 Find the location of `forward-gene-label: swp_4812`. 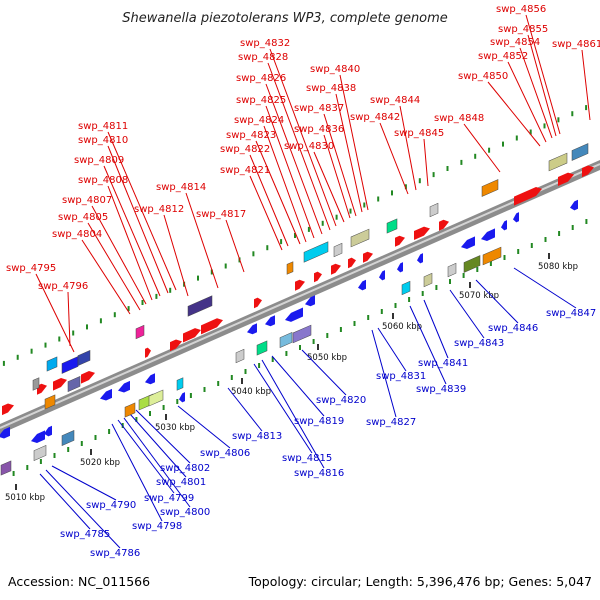

forward-gene-label: swp_4812 is located at coordinates (159, 209).